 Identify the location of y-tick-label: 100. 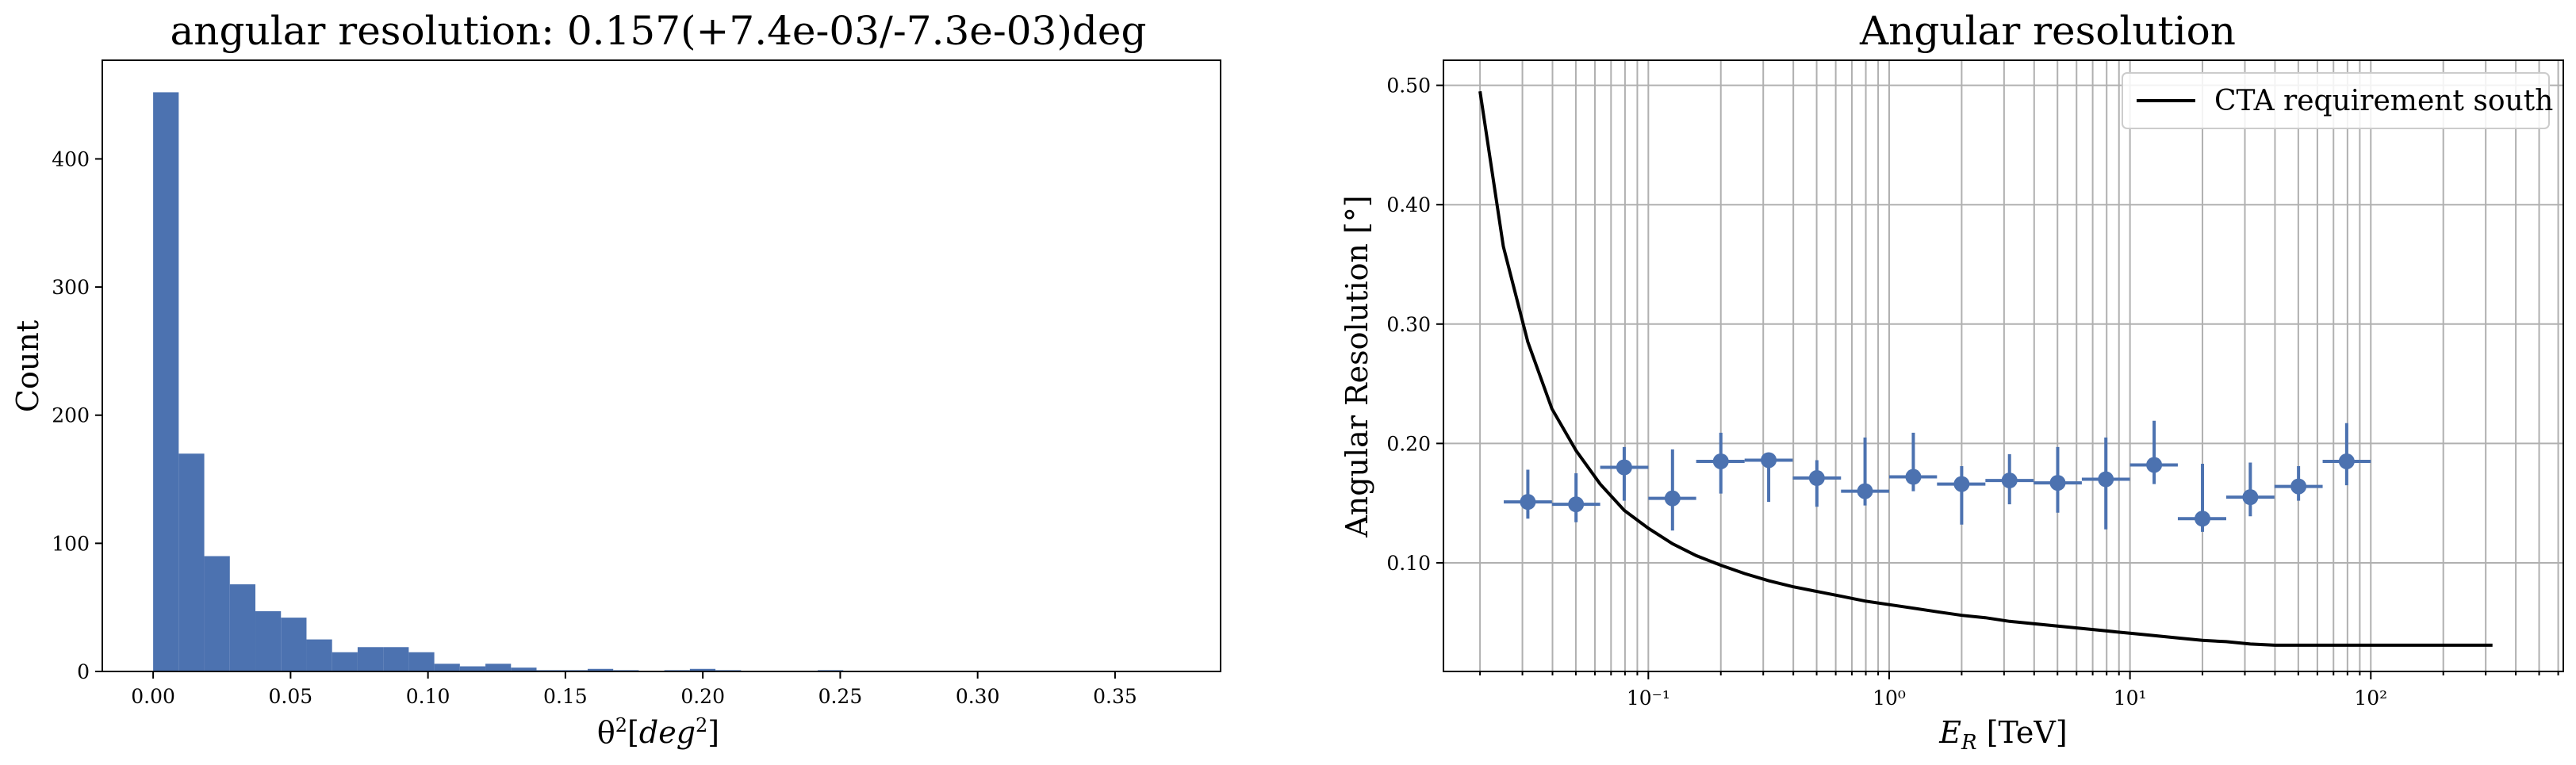
(71, 543).